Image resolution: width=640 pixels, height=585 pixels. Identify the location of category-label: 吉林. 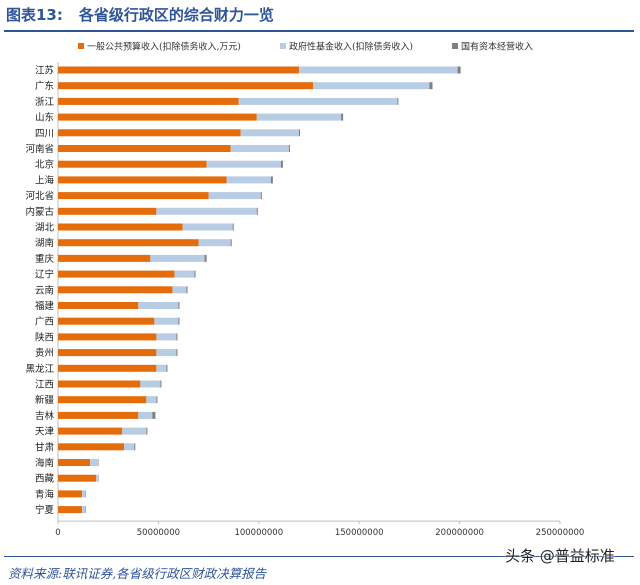
(45, 416).